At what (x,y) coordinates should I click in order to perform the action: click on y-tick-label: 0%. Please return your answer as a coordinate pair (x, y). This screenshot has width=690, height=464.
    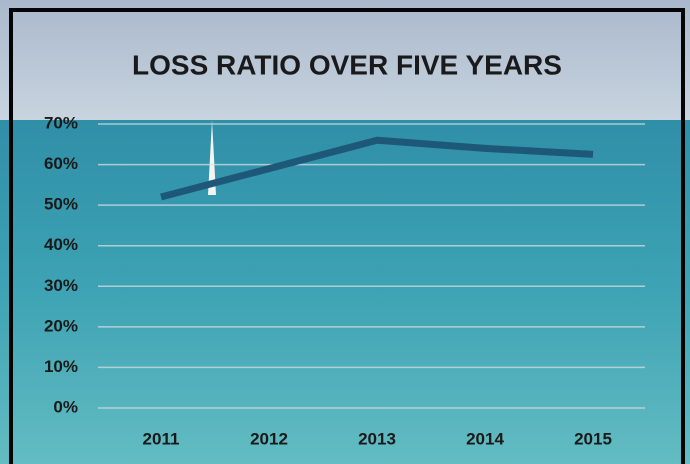
    Looking at the image, I should click on (65, 406).